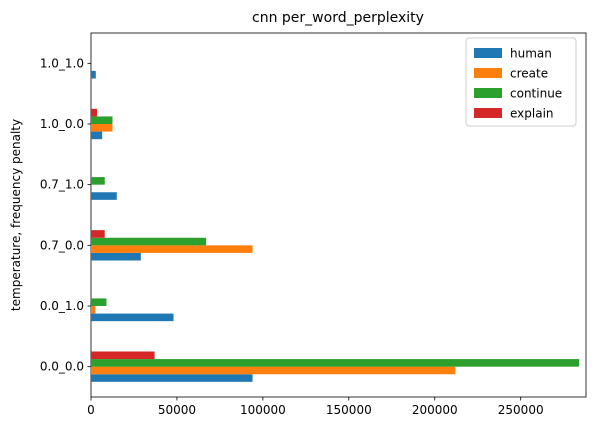 This screenshot has height=433, width=596. What do you see at coordinates (62, 124) in the screenshot?
I see `y-tick-label: 1.0_0.0` at bounding box center [62, 124].